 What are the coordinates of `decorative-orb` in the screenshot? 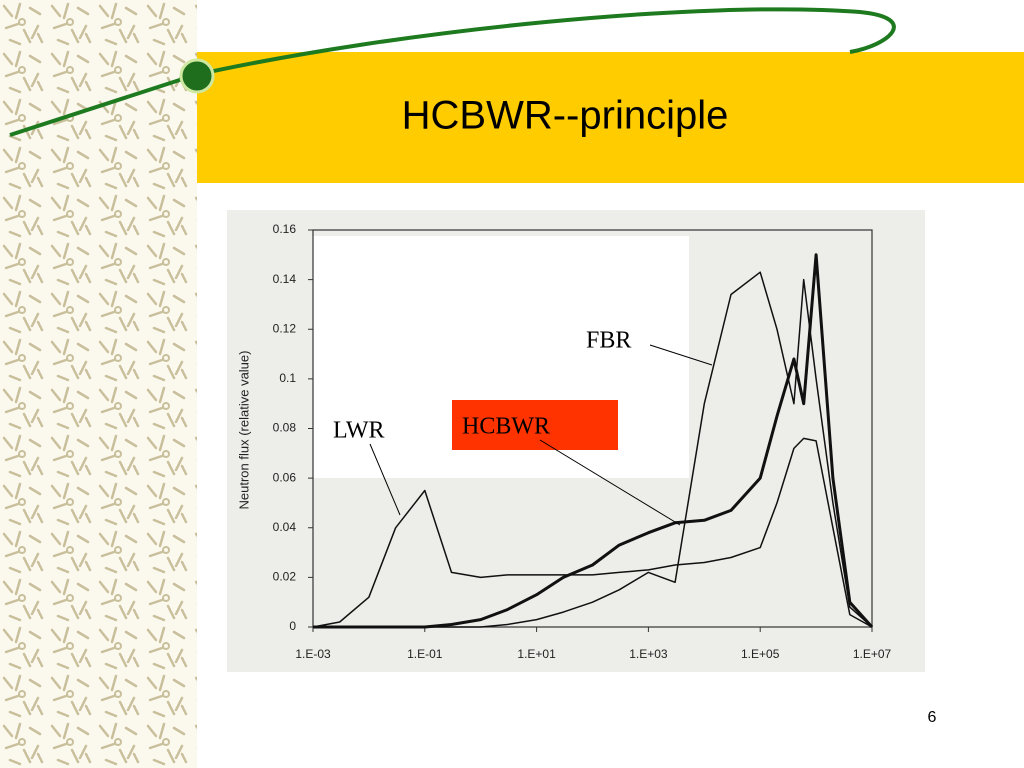 It's located at (197, 76).